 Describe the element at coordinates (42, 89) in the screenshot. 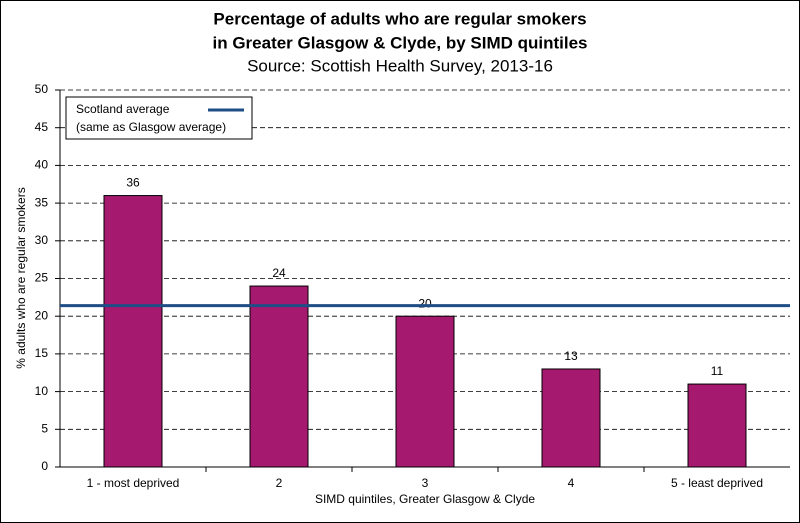

I see `y-tick-label: 50` at that location.